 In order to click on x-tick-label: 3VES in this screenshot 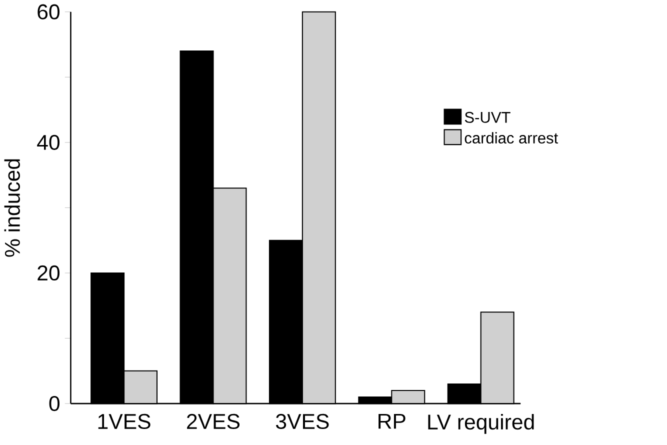, I will do `click(302, 421)`.